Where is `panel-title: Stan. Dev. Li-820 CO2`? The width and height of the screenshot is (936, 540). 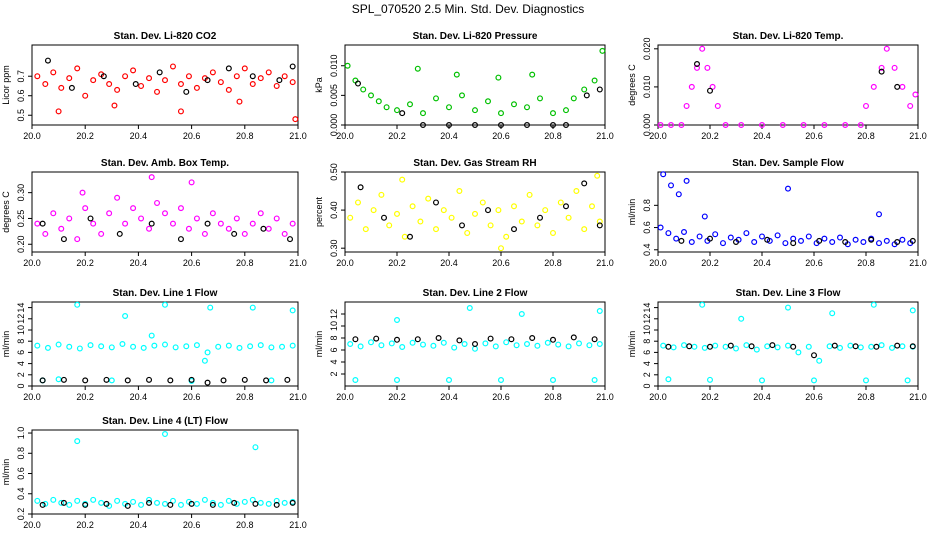
panel-title: Stan. Dev. Li-820 CO2 is located at coordinates (165, 36).